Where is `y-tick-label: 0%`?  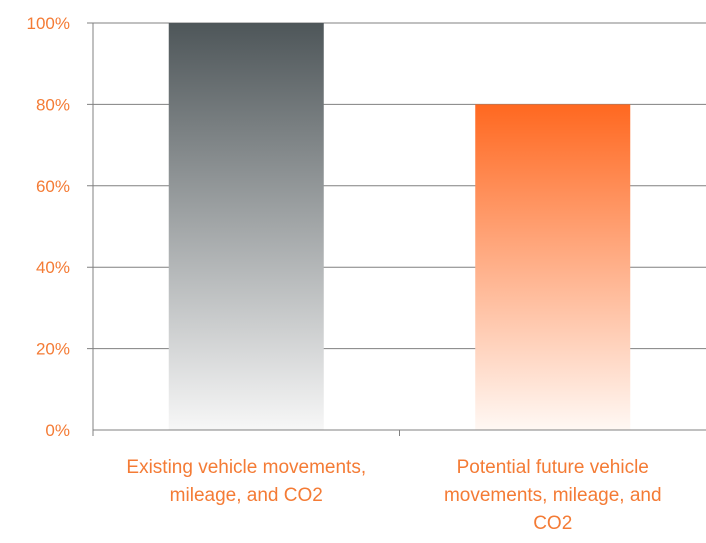 y-tick-label: 0% is located at coordinates (57, 430).